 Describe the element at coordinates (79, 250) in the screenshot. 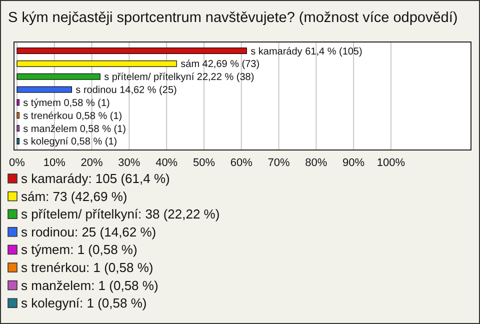

I see `legend-label: s týmem: 1 (0,58 %)` at that location.